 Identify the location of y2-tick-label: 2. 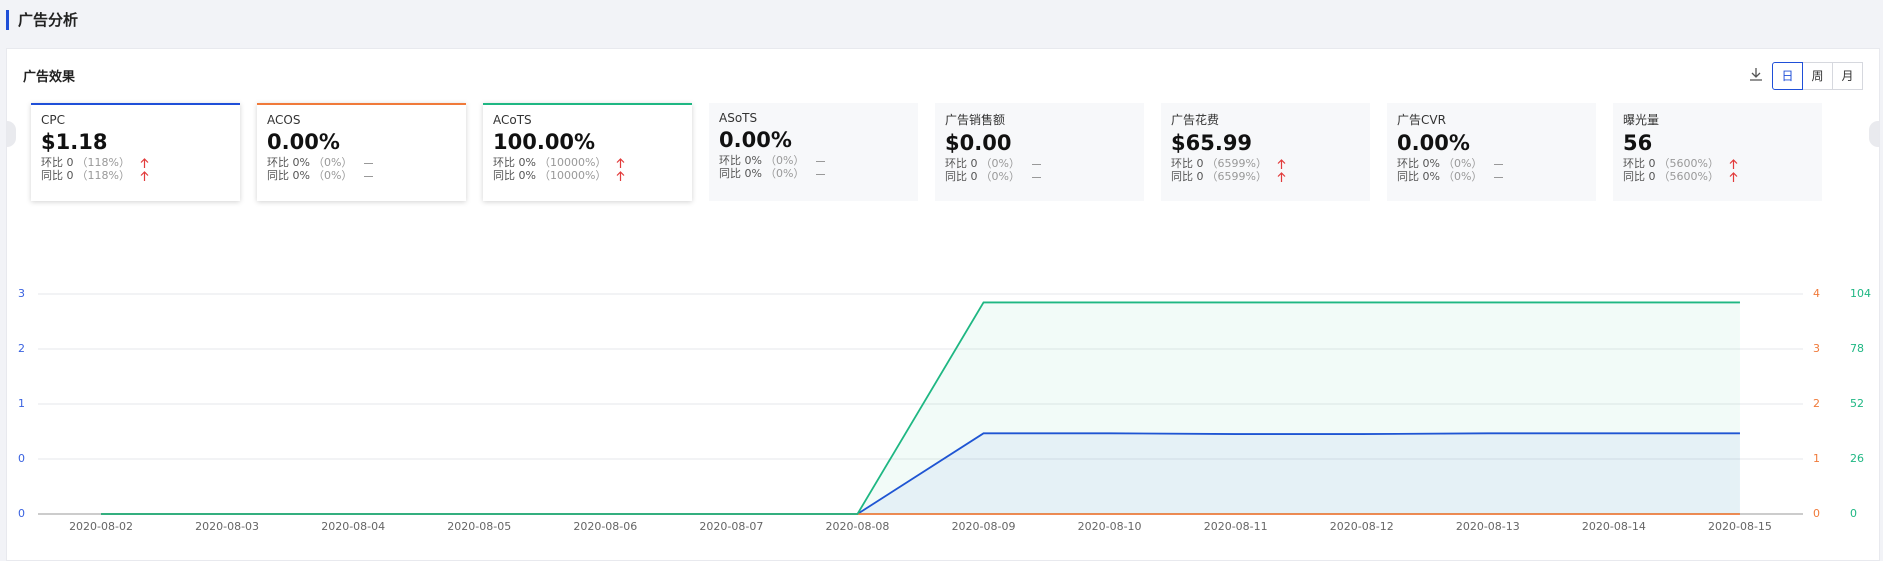
(1816, 403).